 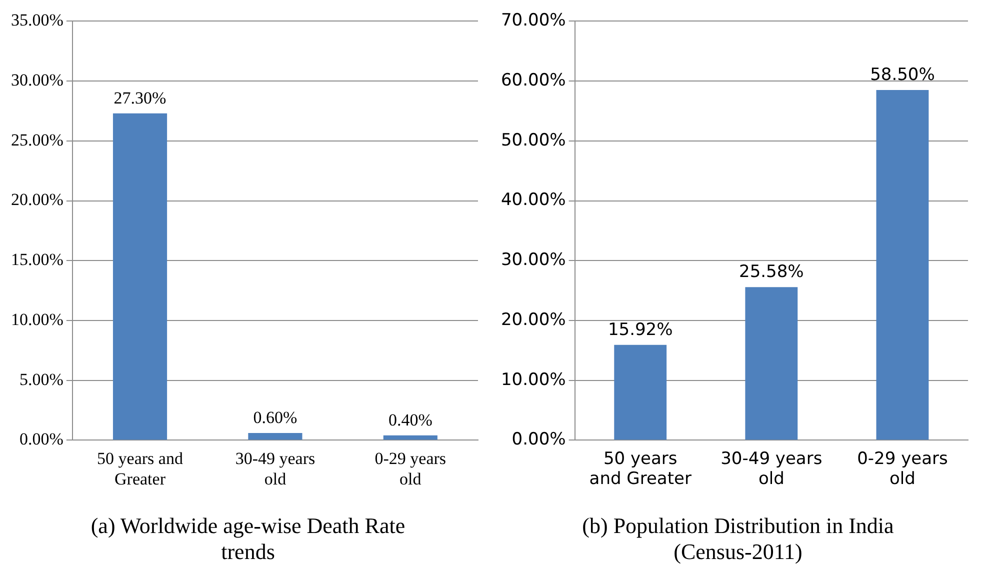 I want to click on y-tick-label: 35.00%, so click(x=37, y=20).